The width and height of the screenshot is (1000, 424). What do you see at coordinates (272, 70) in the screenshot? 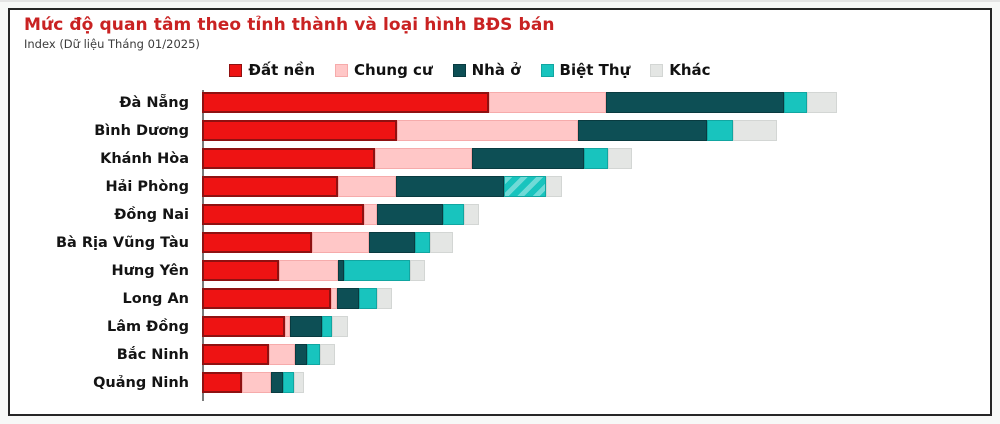
I see `legend-item: Đất nền` at bounding box center [272, 70].